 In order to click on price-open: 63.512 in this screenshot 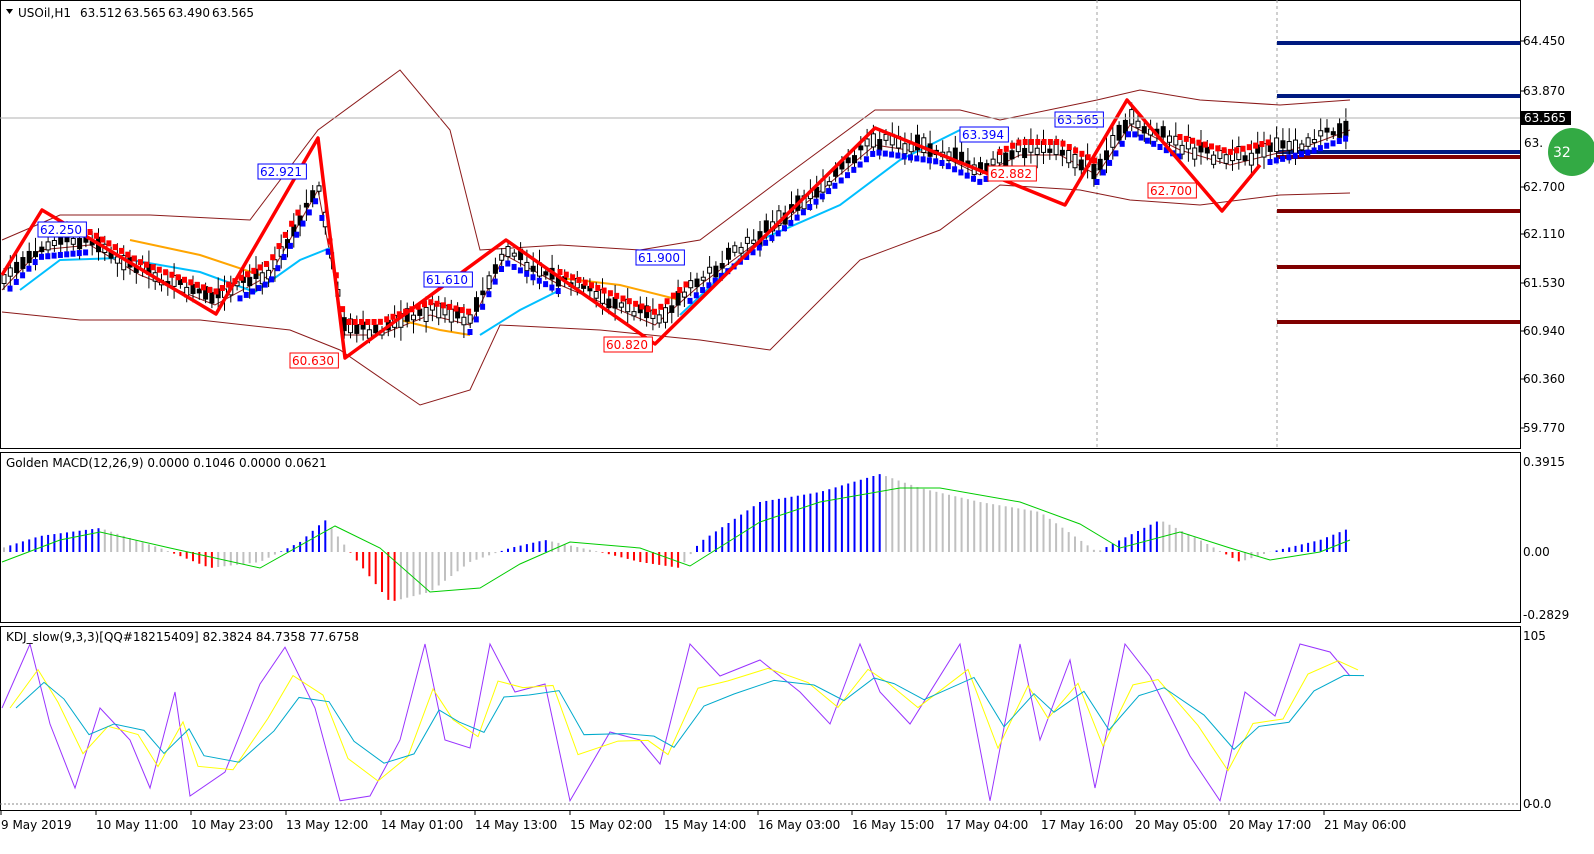, I will do `click(101, 13)`.